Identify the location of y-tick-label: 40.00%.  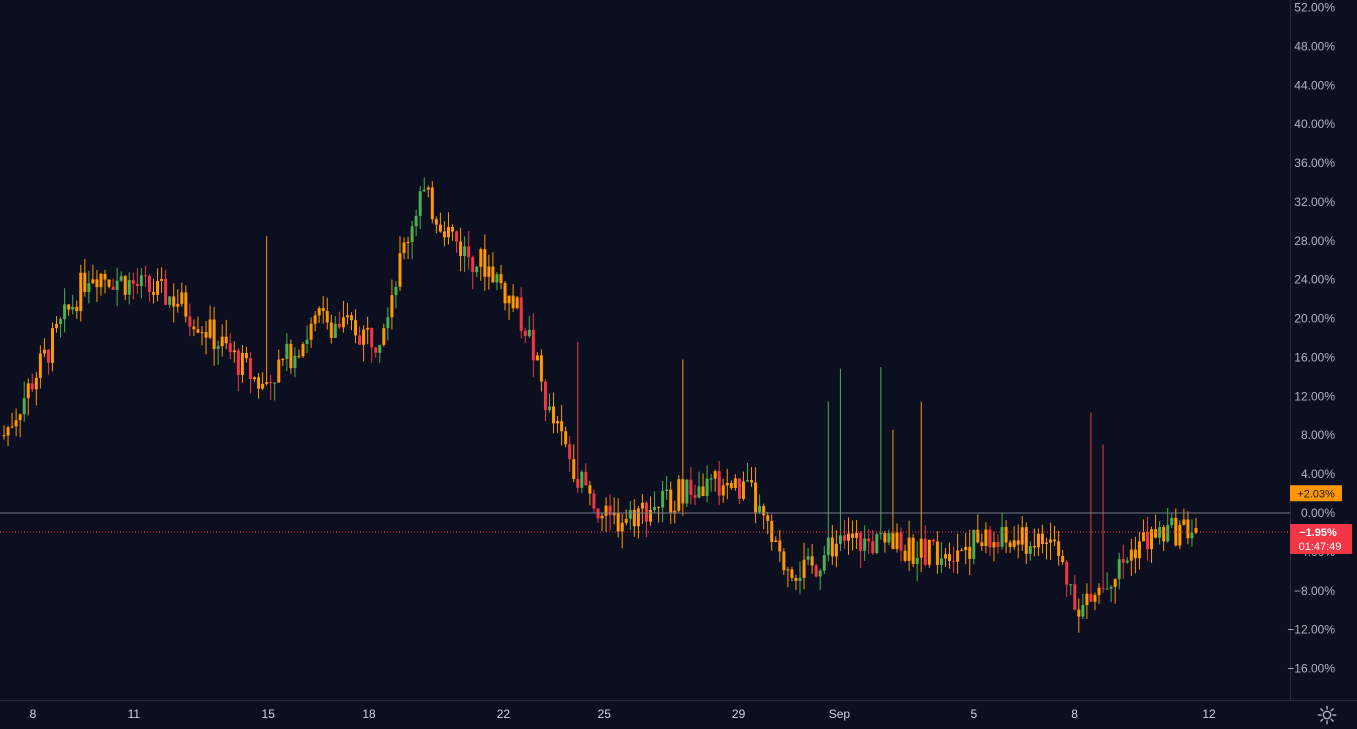
(1314, 124).